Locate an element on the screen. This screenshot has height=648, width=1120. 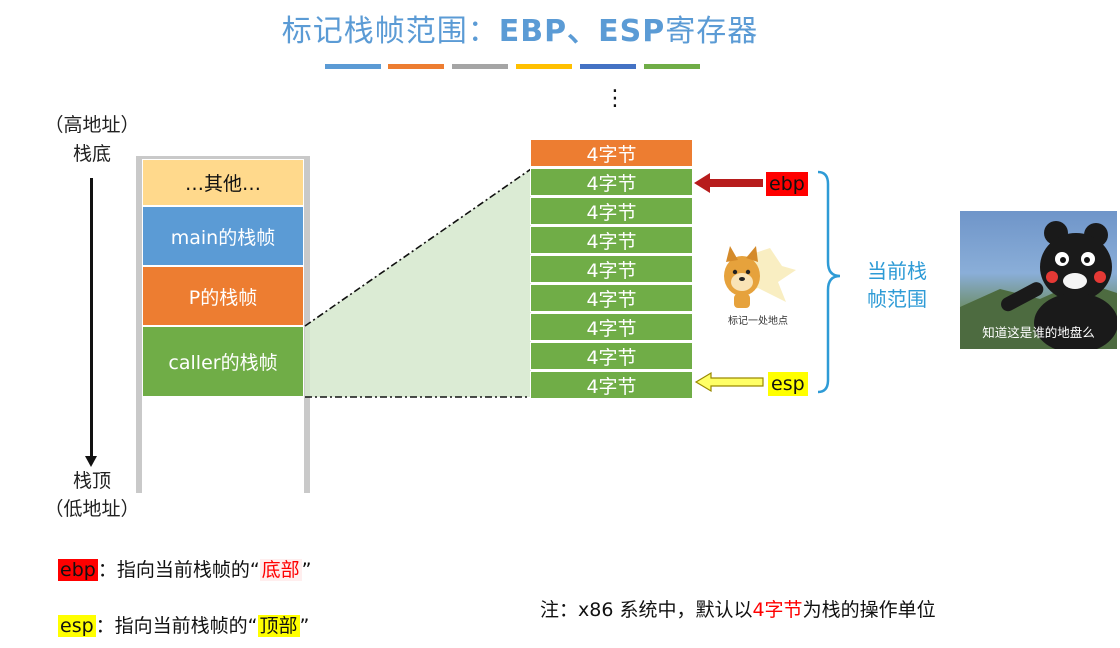
unit-note: 注：x86 系统中，默认以4字节为栈的操作单位 is located at coordinates (738, 610).